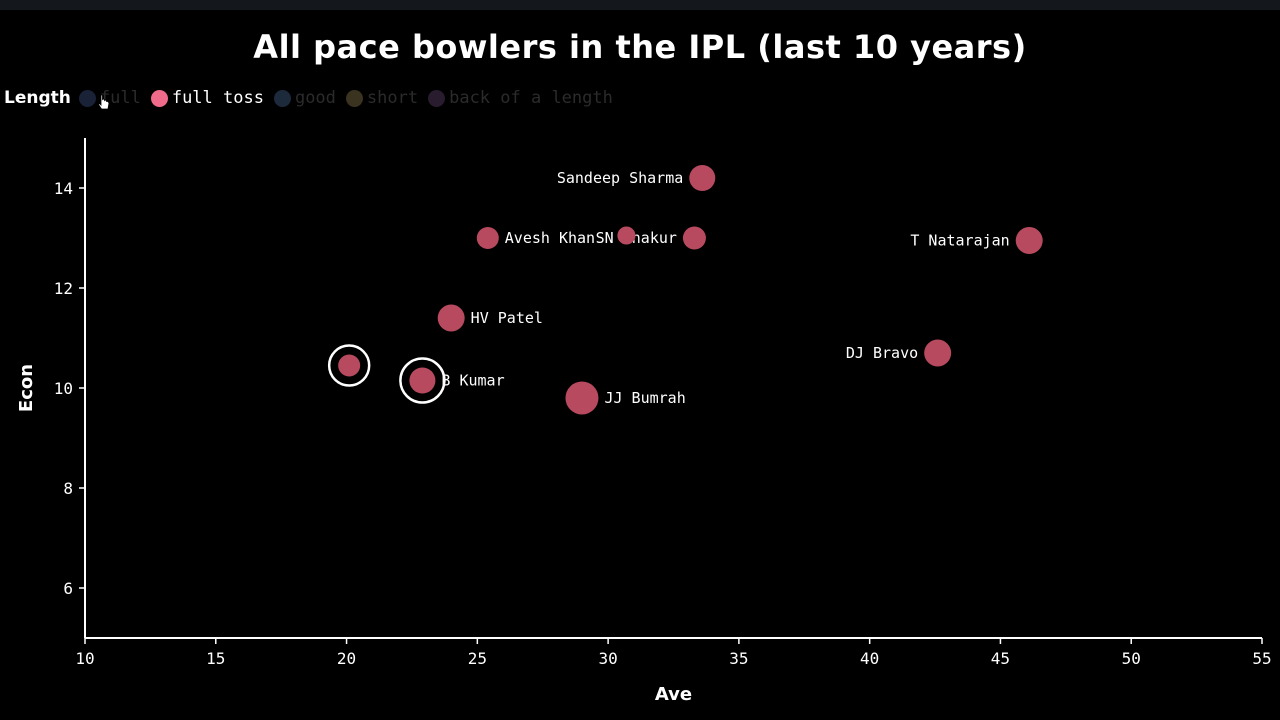 The width and height of the screenshot is (1280, 720). What do you see at coordinates (217, 98) in the screenshot?
I see `legend-label-full-toss: full toss` at bounding box center [217, 98].